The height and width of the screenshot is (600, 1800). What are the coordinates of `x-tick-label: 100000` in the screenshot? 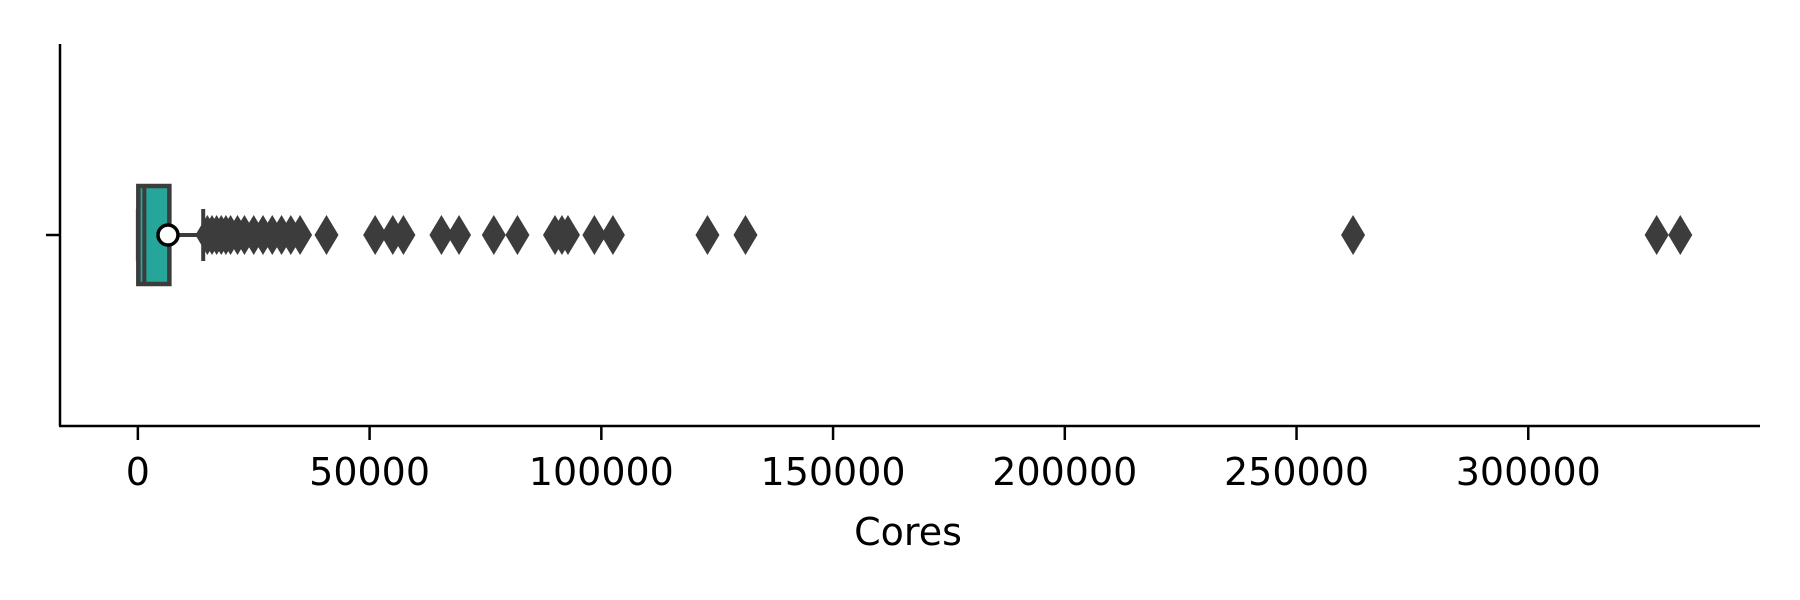 It's located at (601, 472).